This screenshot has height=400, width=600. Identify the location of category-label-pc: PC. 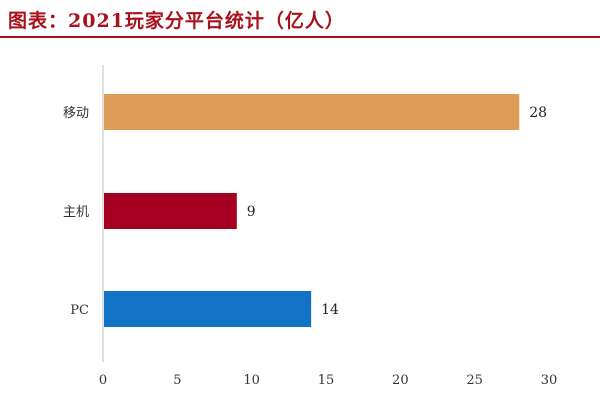
(79, 310).